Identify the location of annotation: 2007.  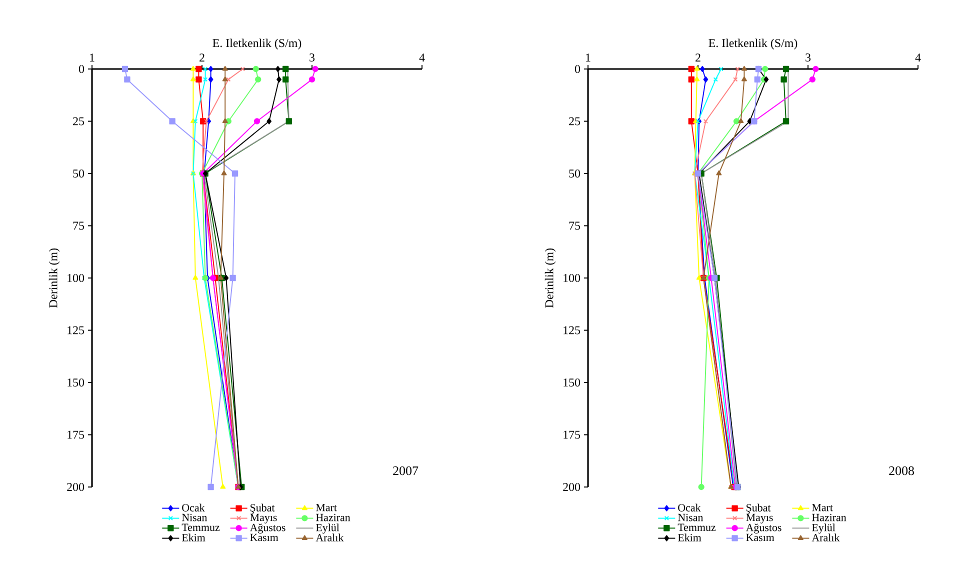
(405, 471).